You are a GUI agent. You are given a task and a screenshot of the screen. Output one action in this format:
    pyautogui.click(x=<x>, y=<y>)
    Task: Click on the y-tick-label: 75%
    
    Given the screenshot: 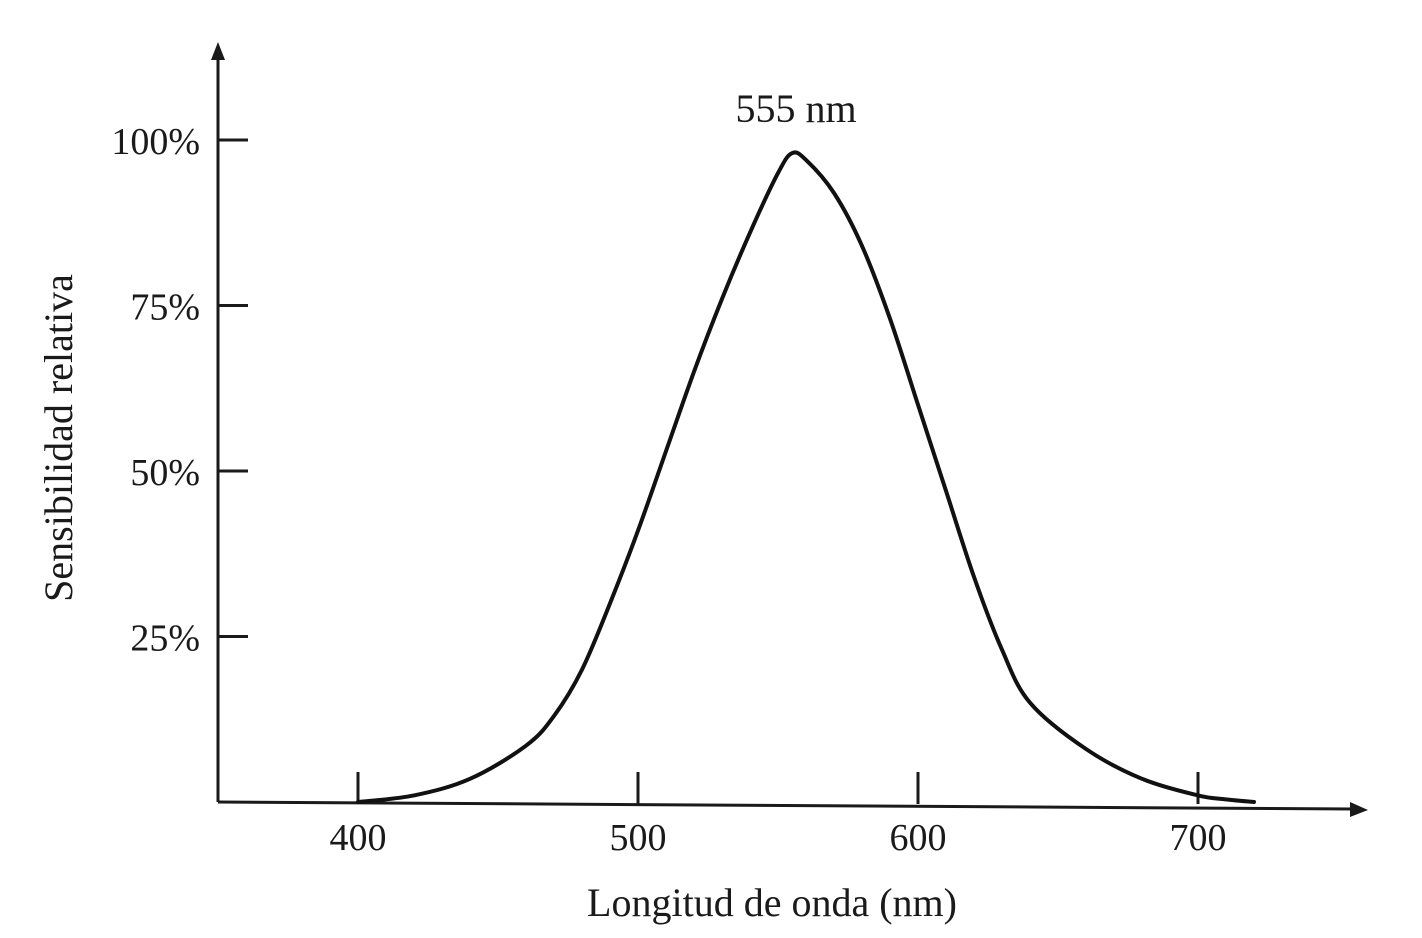 What is the action you would take?
    pyautogui.click(x=165, y=308)
    